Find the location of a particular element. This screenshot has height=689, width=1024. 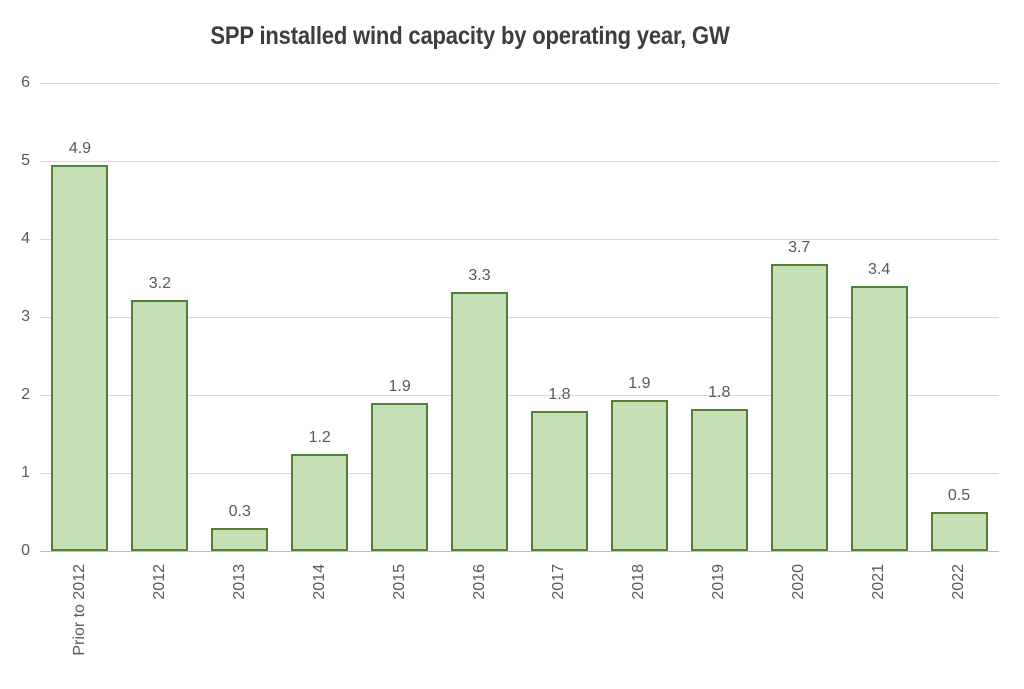

bar-value-label: 4.9 is located at coordinates (80, 148).